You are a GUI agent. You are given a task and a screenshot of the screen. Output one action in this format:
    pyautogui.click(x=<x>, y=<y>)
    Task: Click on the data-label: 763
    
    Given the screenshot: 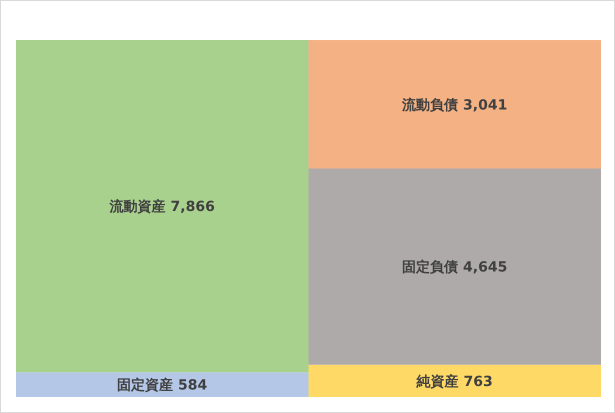 What is the action you would take?
    pyautogui.click(x=475, y=382)
    